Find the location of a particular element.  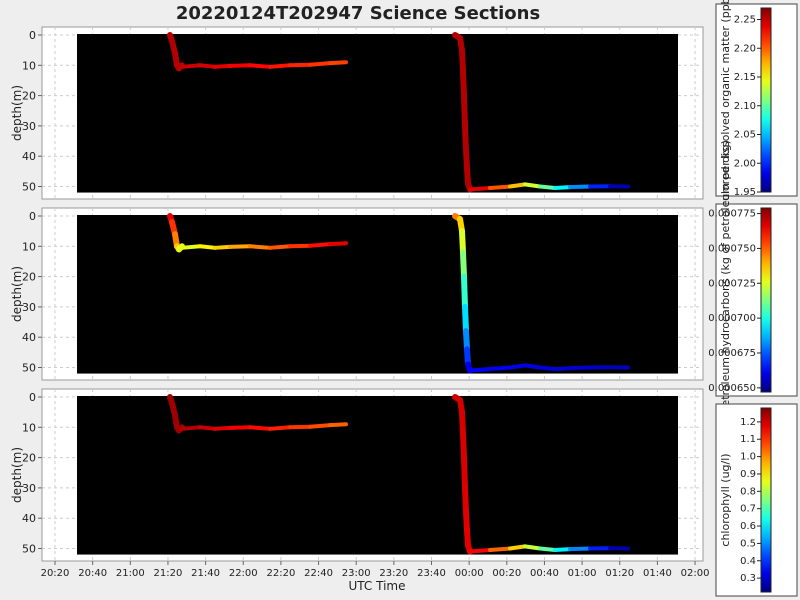

x-tick-label: 00:40 is located at coordinates (544, 573).